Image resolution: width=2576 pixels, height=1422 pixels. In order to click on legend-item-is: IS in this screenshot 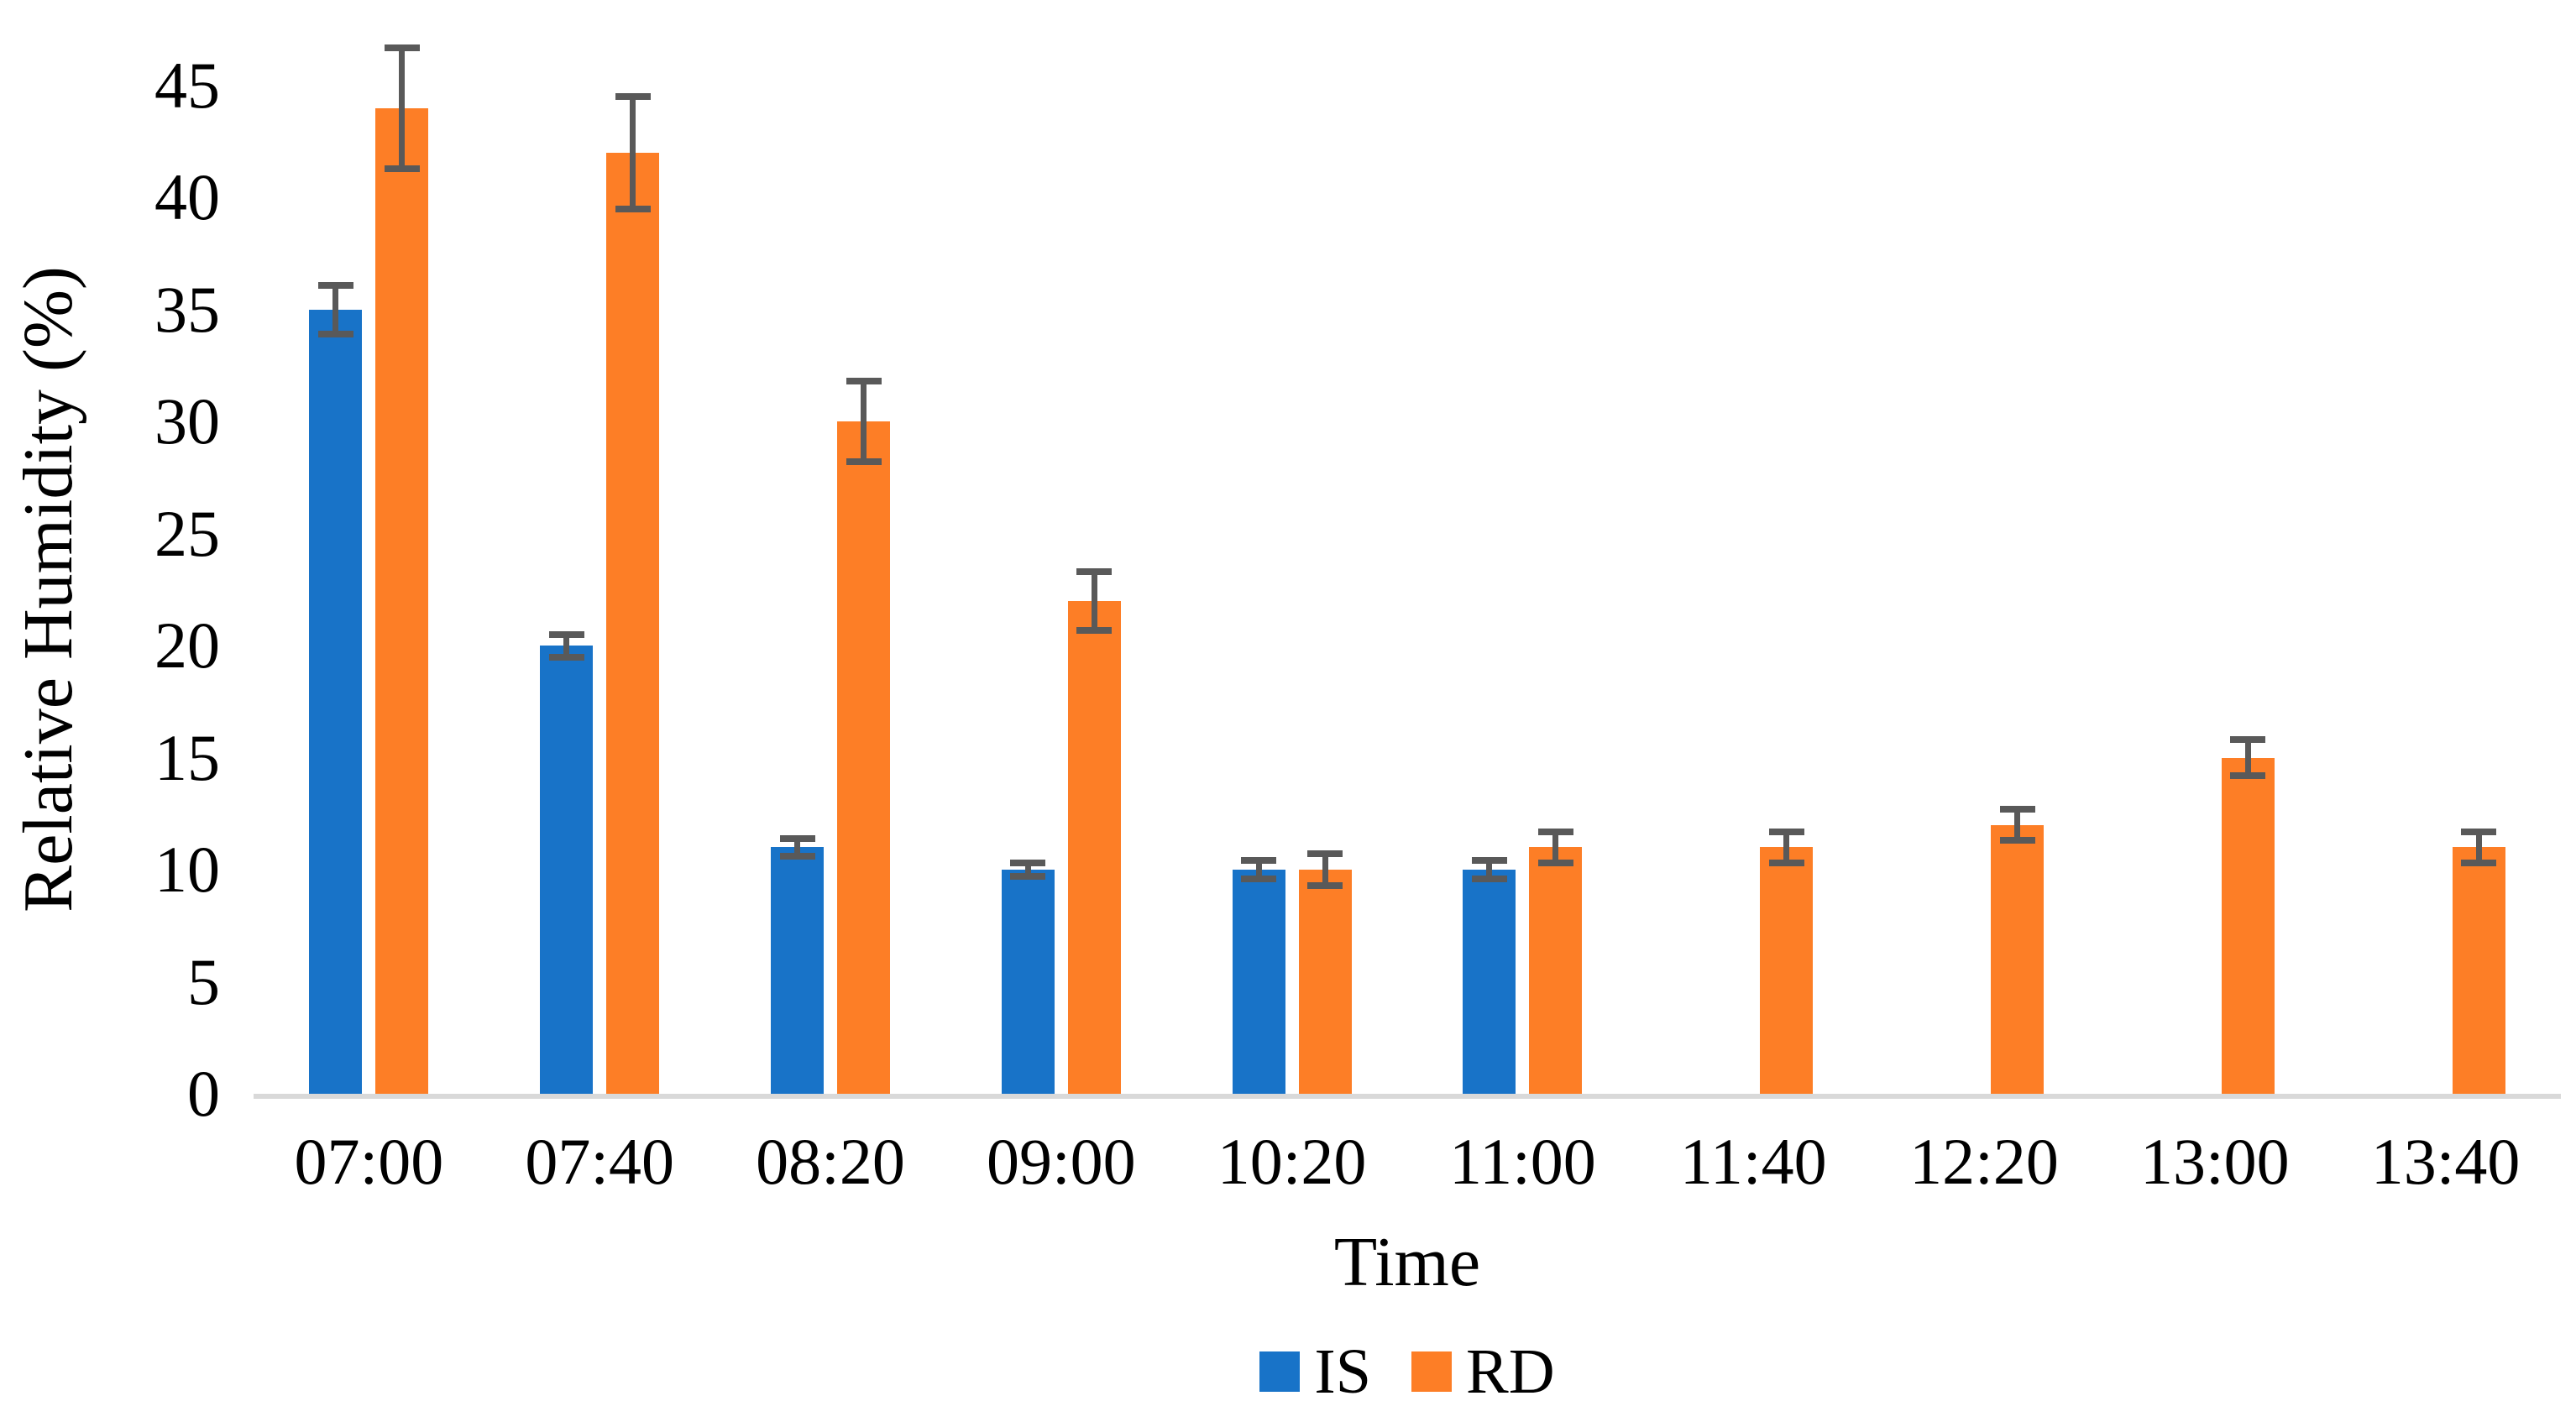, I will do `click(1315, 1372)`.